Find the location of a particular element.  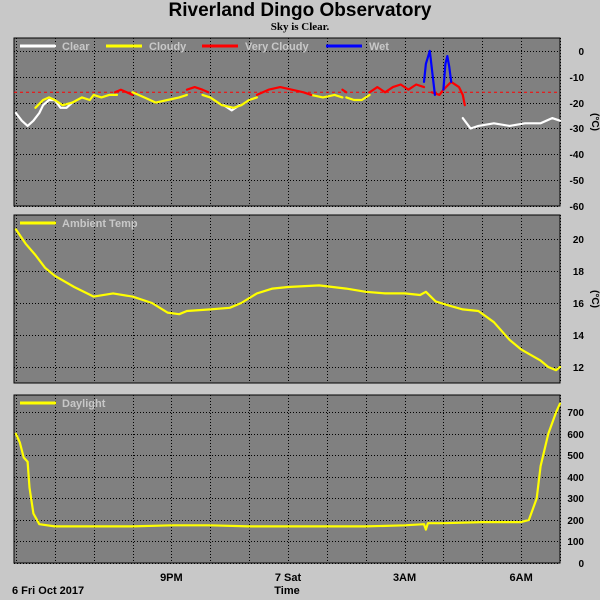

y-tick-label: 20 is located at coordinates (579, 240).